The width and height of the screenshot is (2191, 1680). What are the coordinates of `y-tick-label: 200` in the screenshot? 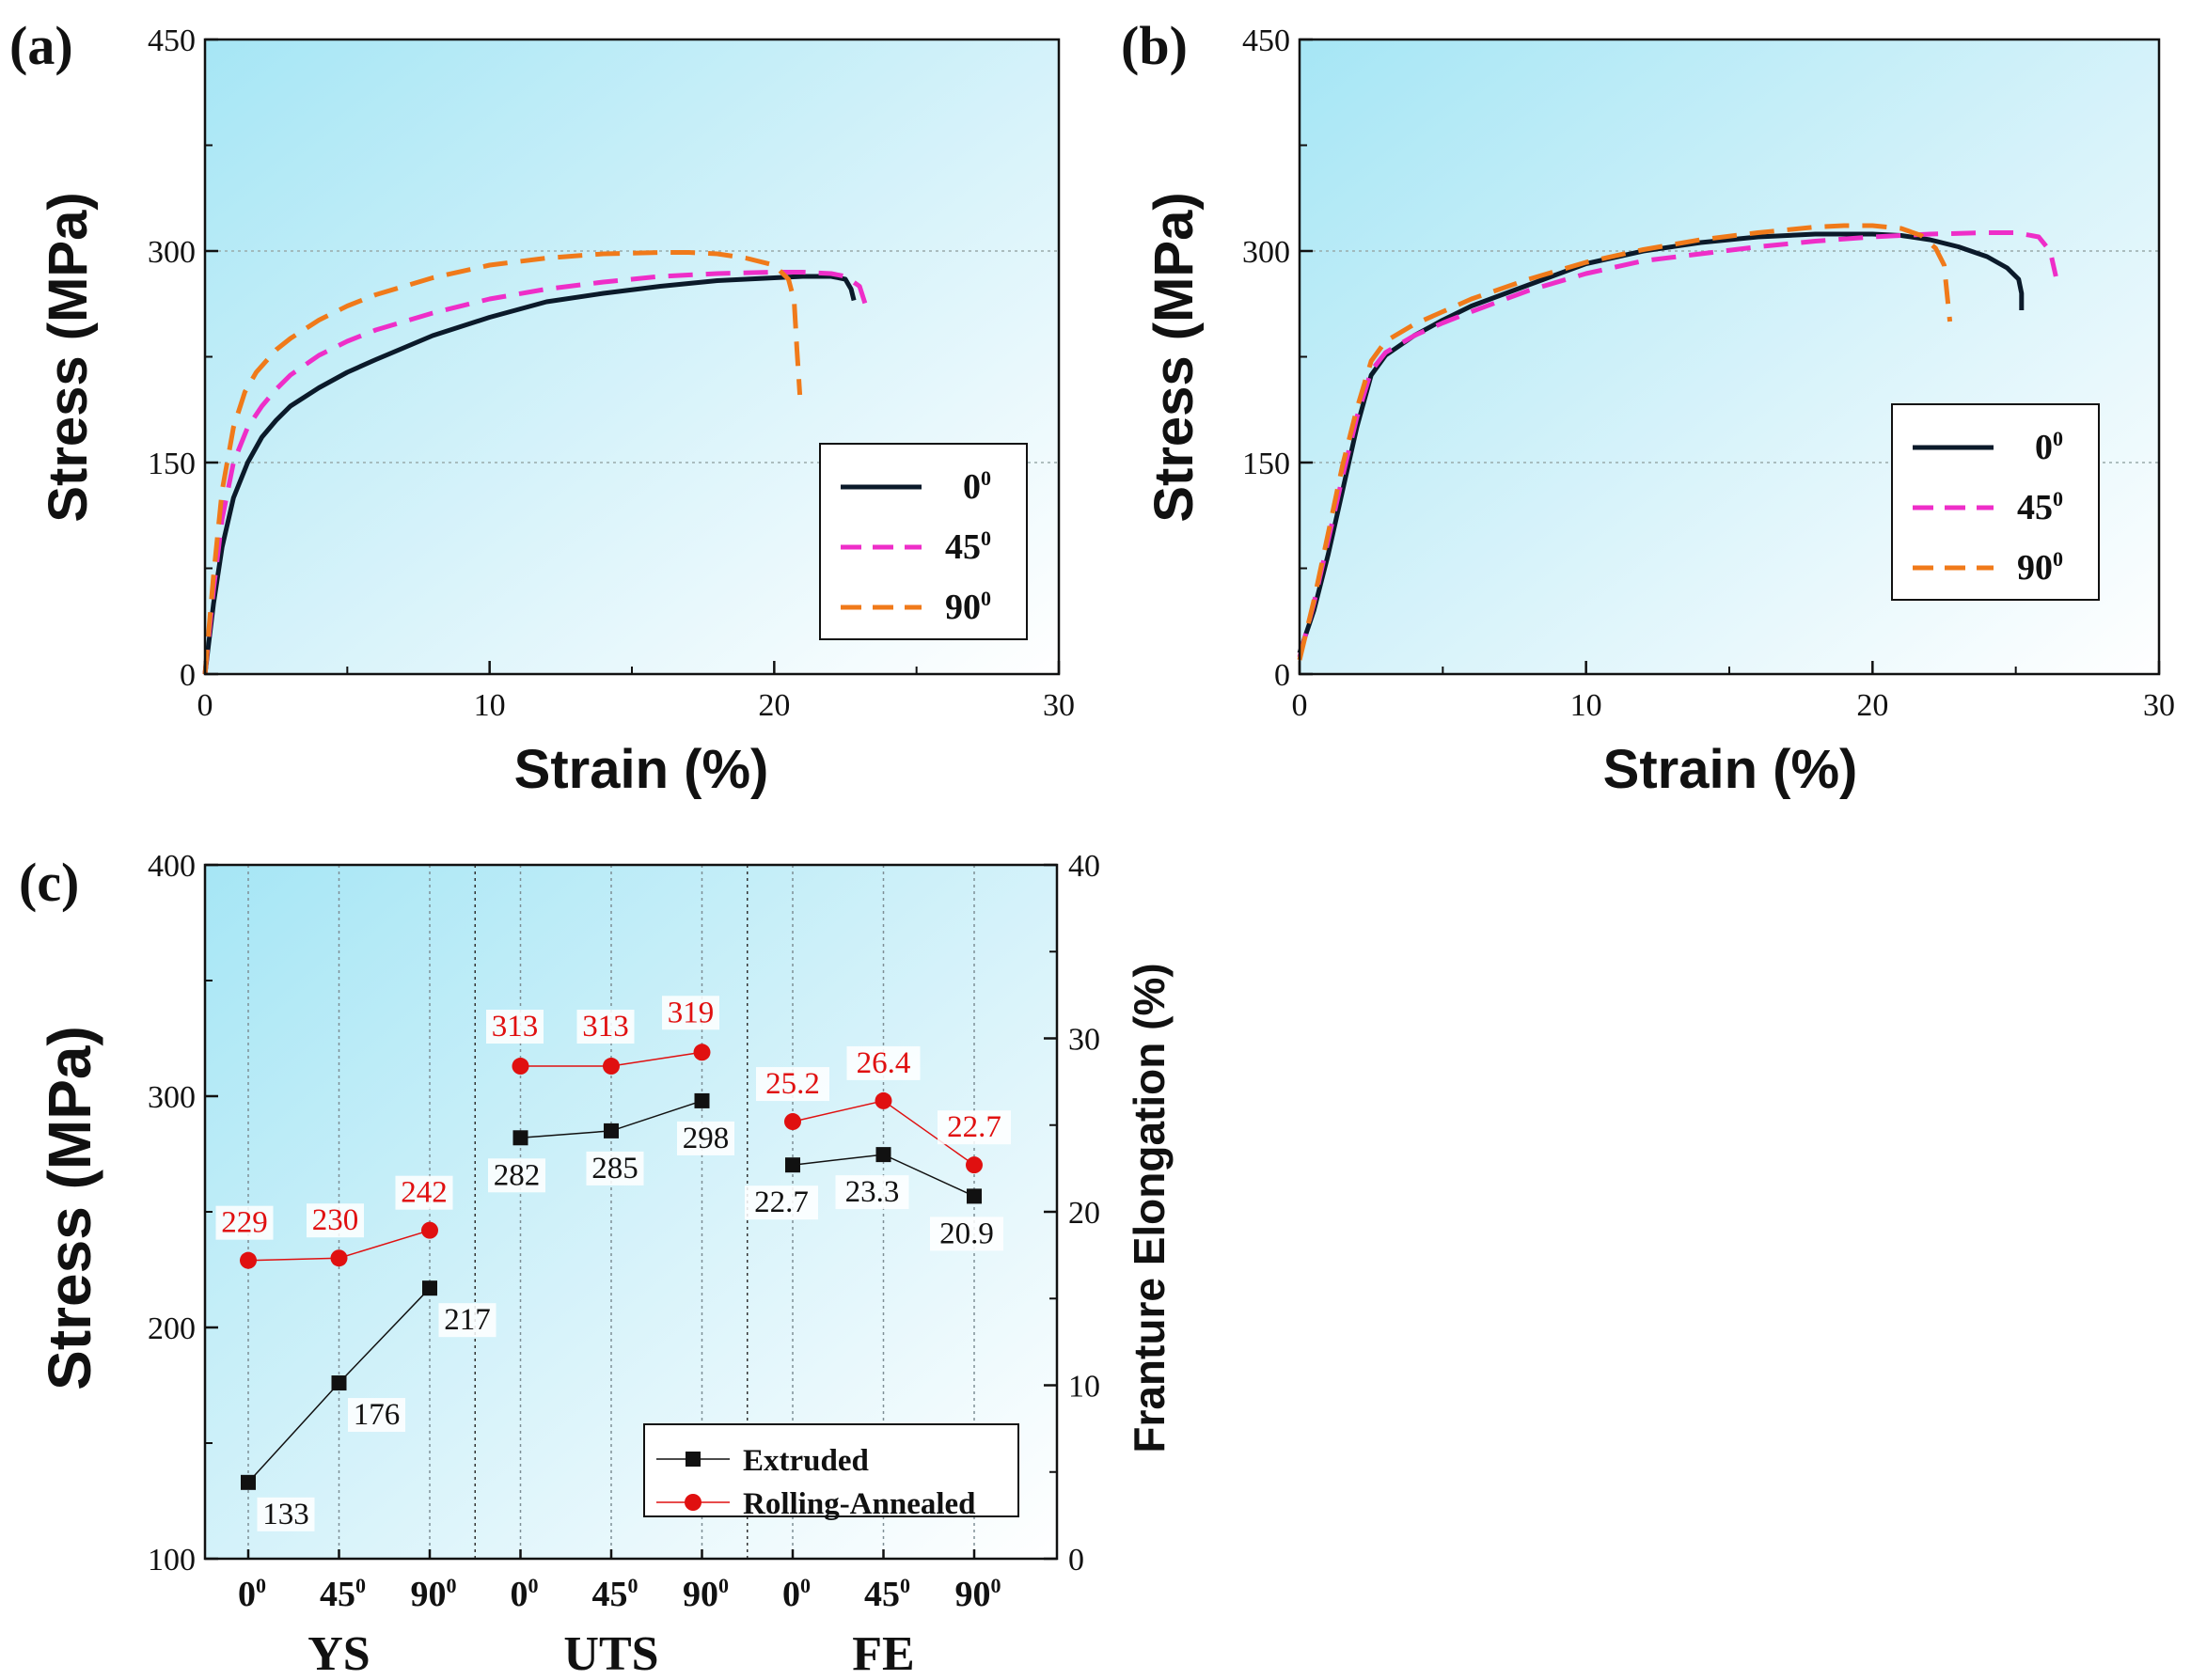 It's located at (172, 1328).